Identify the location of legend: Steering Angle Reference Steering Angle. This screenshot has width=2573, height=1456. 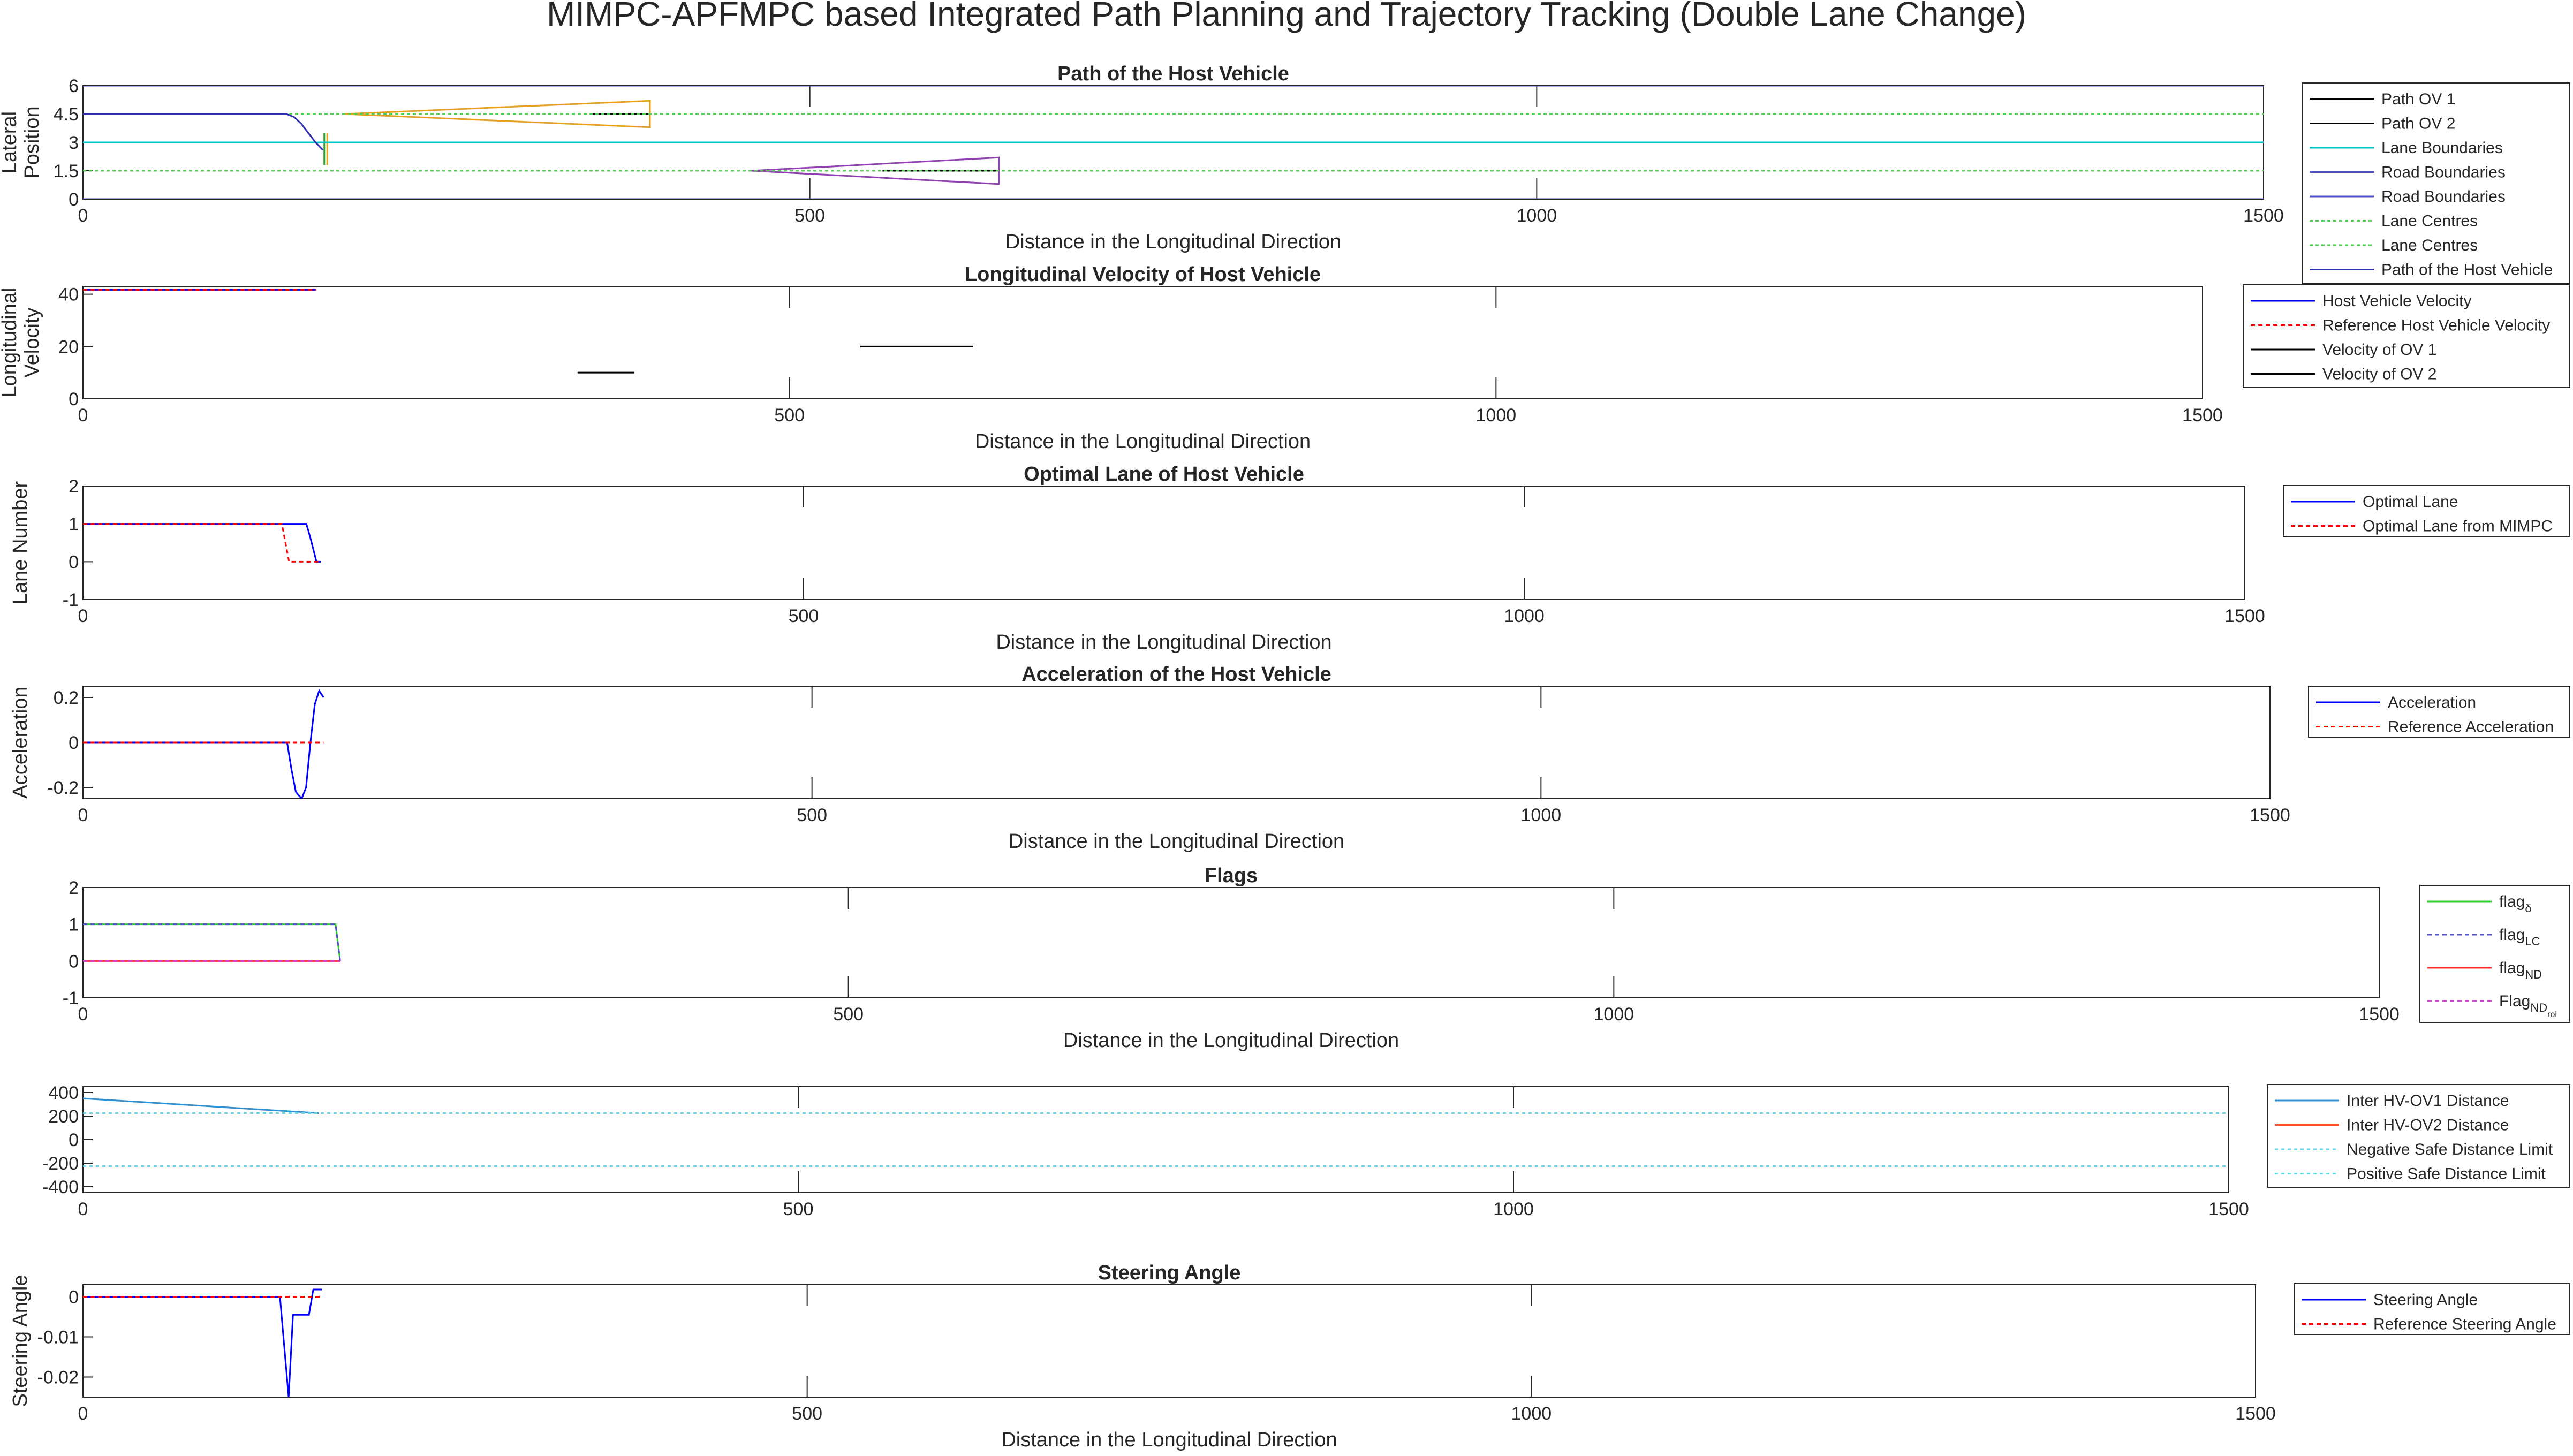
(2432, 1309).